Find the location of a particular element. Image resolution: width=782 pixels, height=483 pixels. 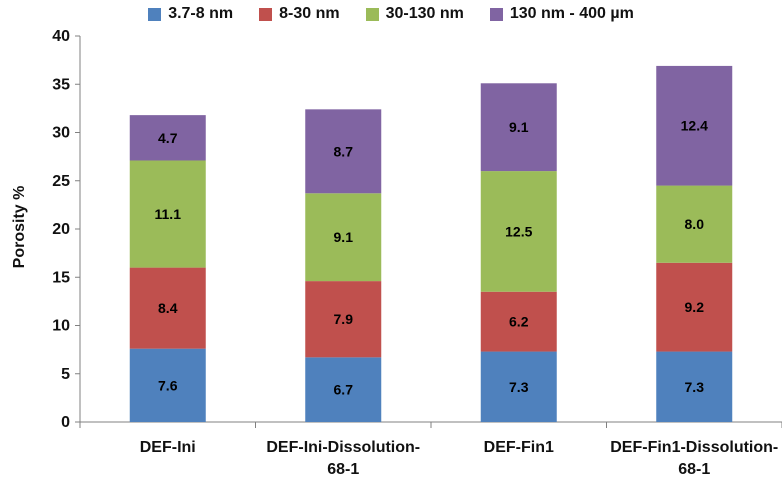

legend-label: 8-30 nm is located at coordinates (309, 13).